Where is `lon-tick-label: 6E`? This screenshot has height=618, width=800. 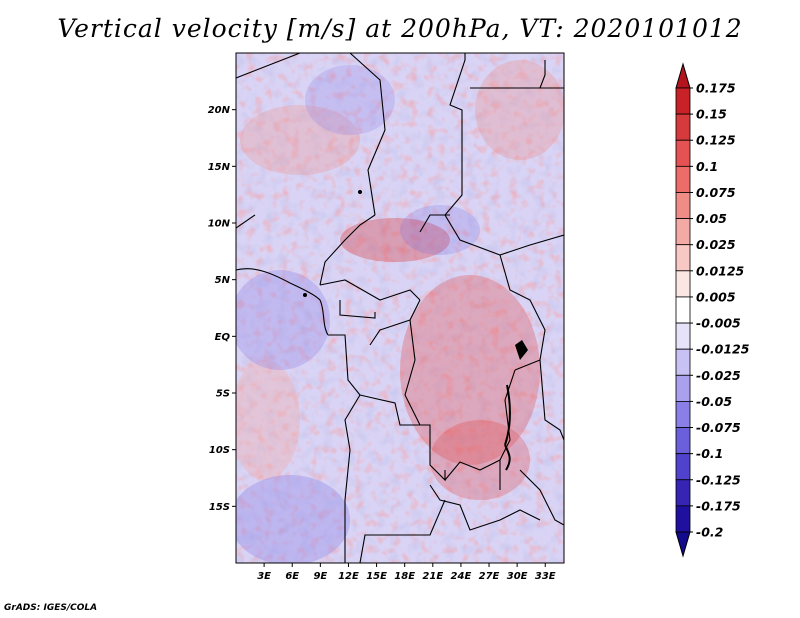 lon-tick-label: 6E is located at coordinates (292, 576).